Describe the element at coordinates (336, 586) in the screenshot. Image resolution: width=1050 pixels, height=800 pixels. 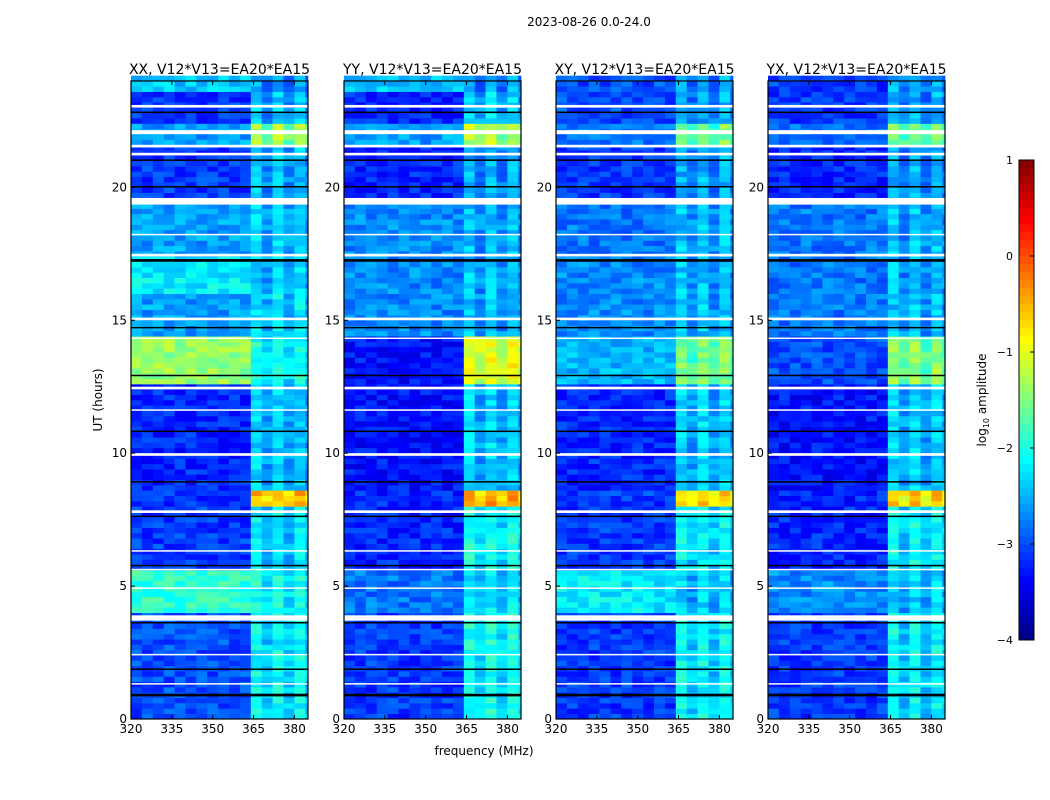
I see `y-tick-label: 5` at that location.